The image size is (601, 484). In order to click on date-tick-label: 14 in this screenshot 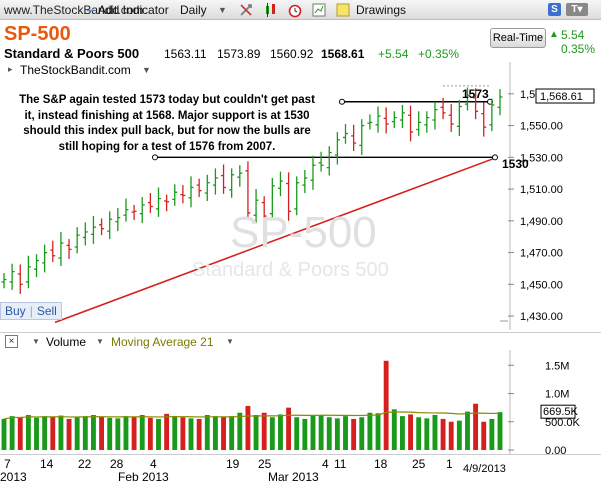, I will do `click(47, 464)`.